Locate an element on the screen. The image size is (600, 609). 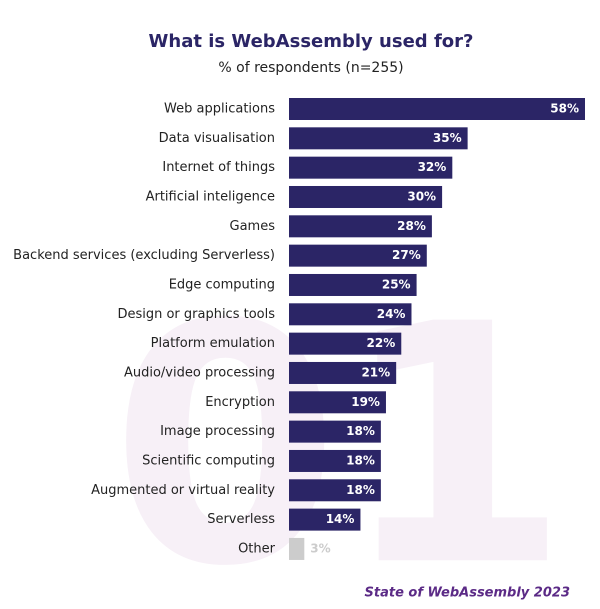
value-label: 25% is located at coordinates (396, 284).